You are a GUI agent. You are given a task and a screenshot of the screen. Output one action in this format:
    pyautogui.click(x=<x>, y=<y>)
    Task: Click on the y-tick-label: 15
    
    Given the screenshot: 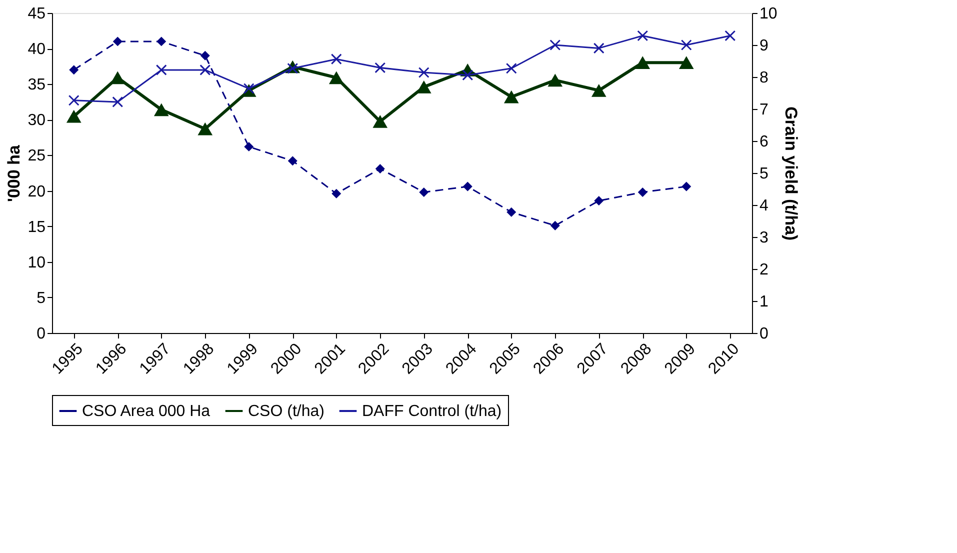 What is the action you would take?
    pyautogui.click(x=37, y=227)
    